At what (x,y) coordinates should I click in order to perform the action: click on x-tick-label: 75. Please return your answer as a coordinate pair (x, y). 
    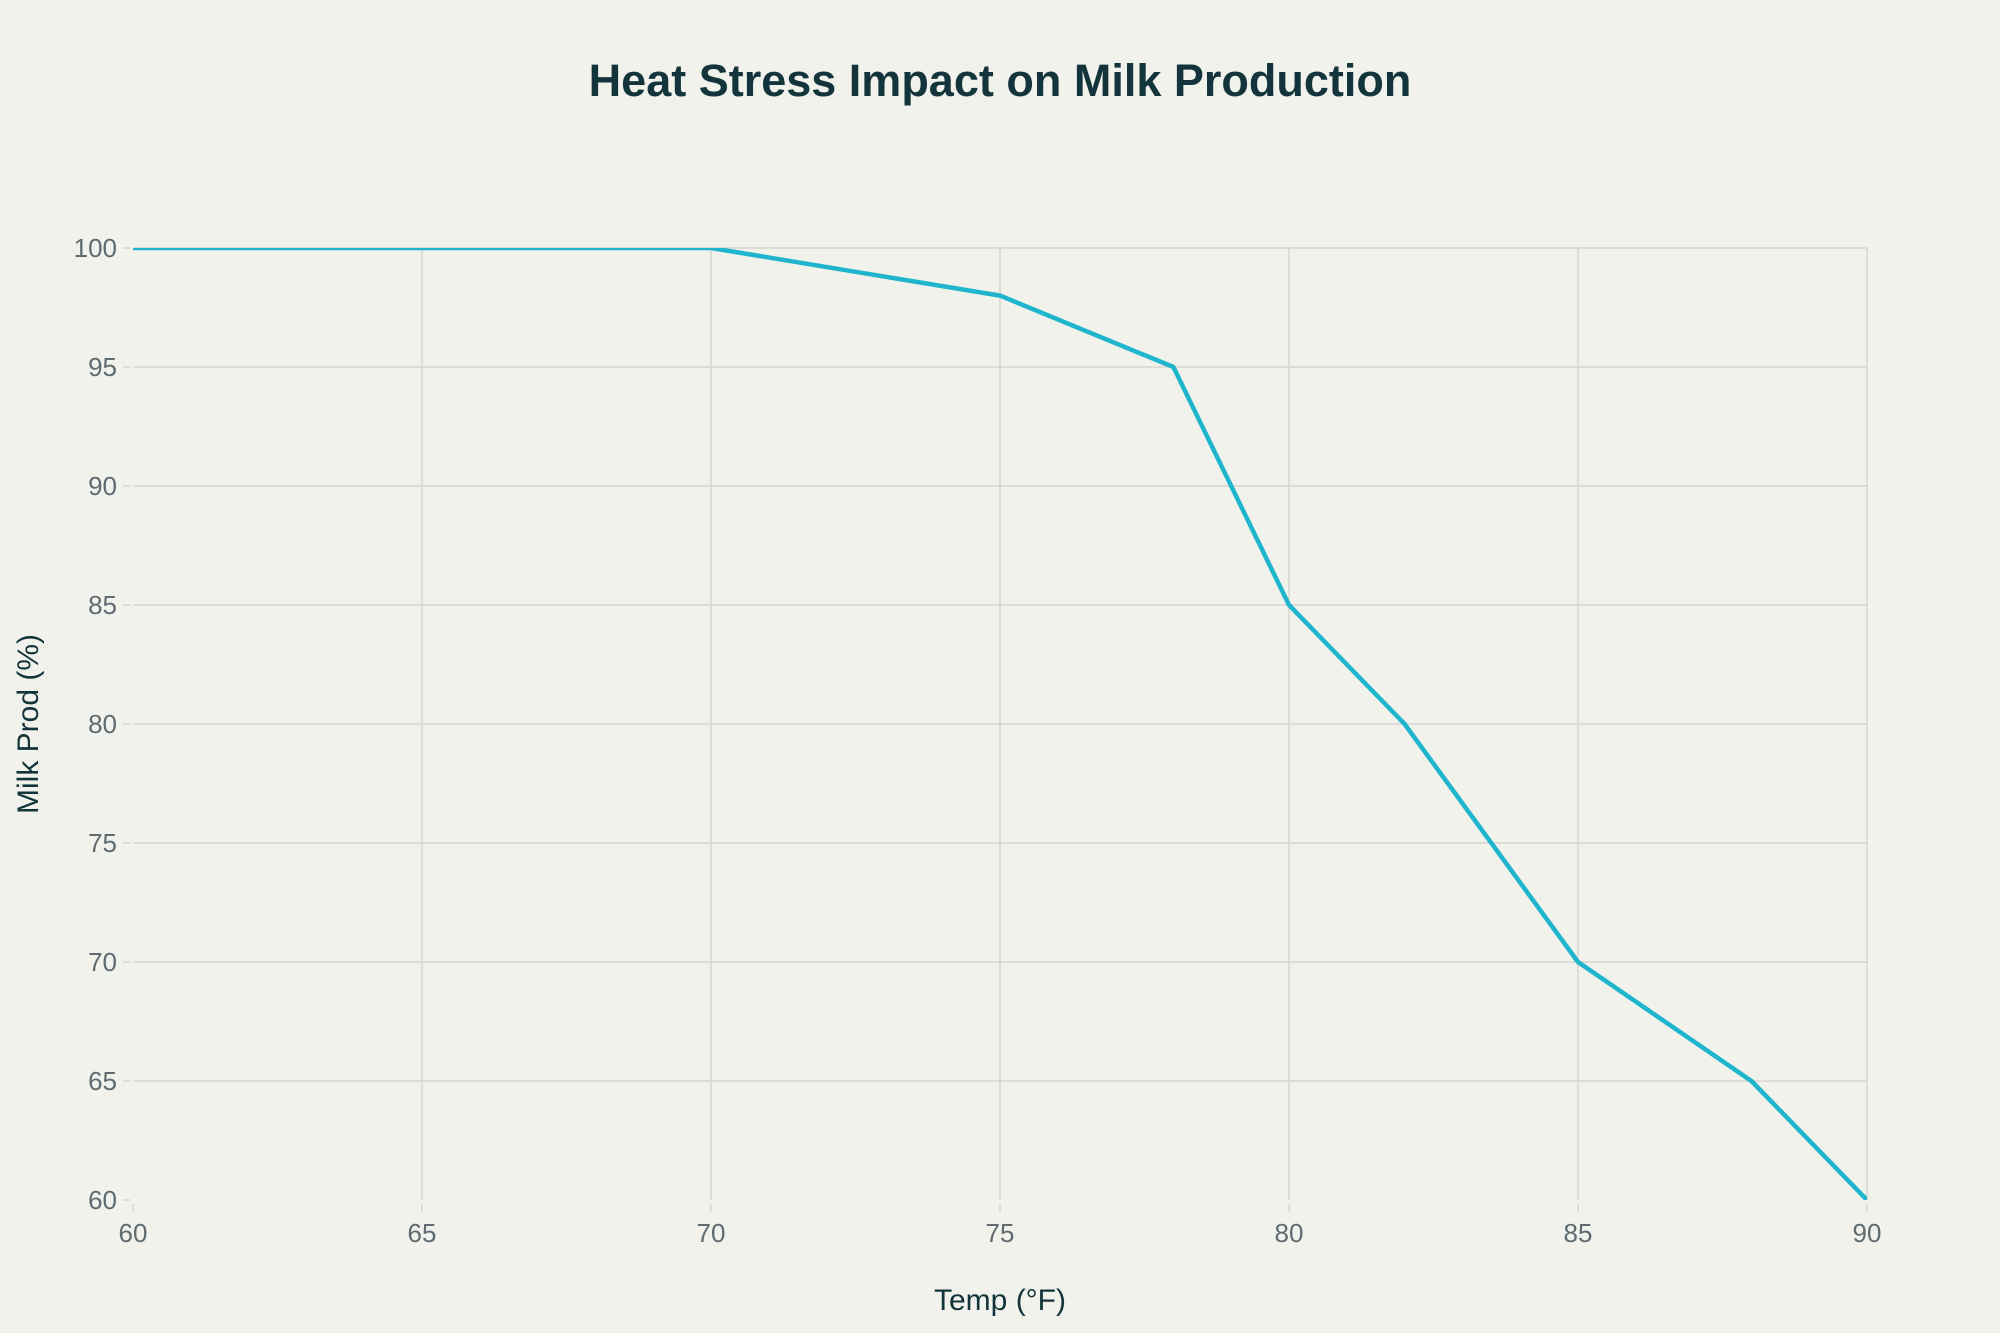
    Looking at the image, I should click on (1000, 1233).